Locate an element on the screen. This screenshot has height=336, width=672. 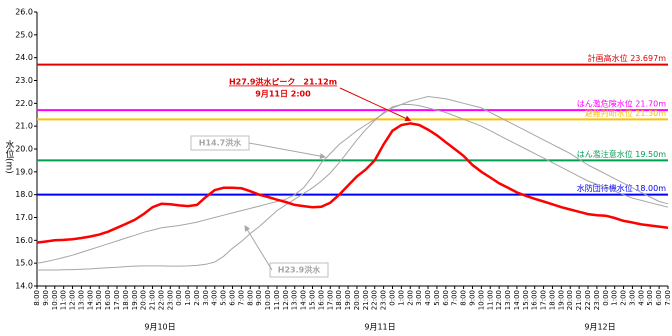
y-tick-label: 15.0 is located at coordinates (24, 263).